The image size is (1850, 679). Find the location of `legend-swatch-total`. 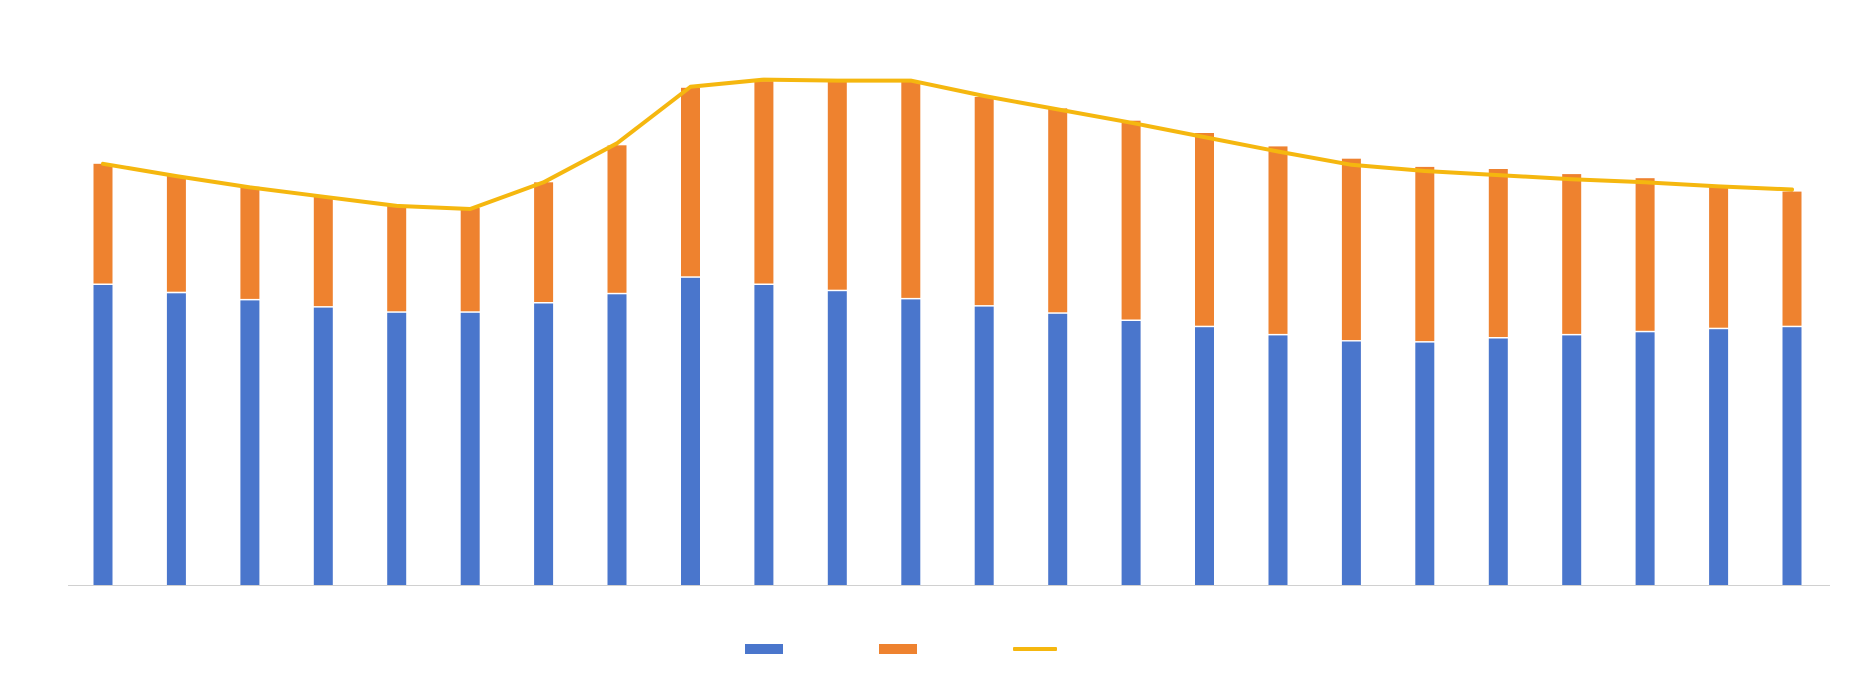

legend-swatch-total is located at coordinates (1035, 649).